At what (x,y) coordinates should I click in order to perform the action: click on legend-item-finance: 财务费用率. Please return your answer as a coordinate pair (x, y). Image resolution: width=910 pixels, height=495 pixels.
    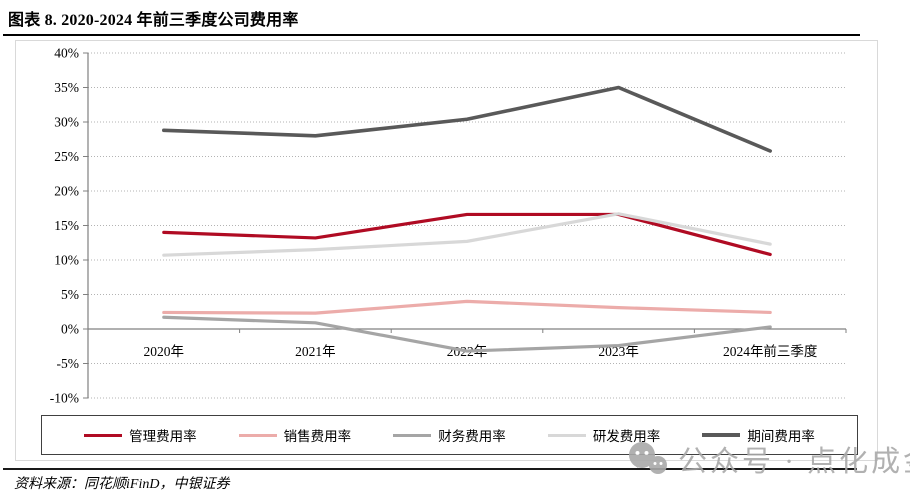
    Looking at the image, I should click on (449, 435).